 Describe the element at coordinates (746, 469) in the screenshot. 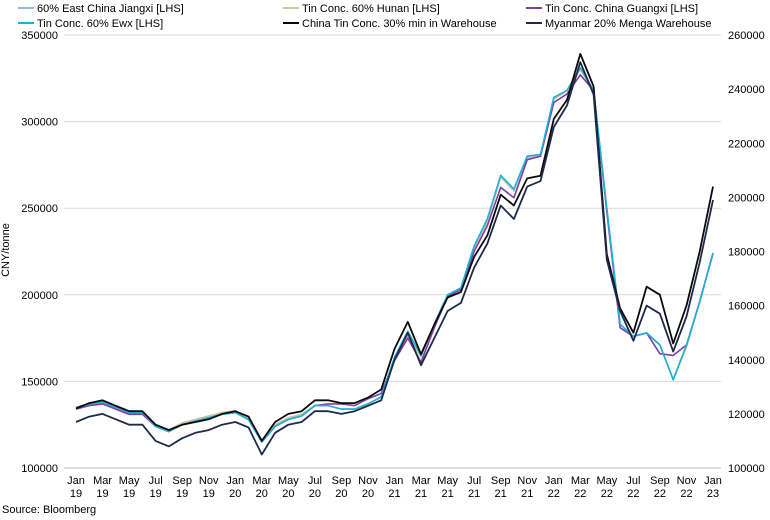

I see `right-tick-label: 100000` at that location.